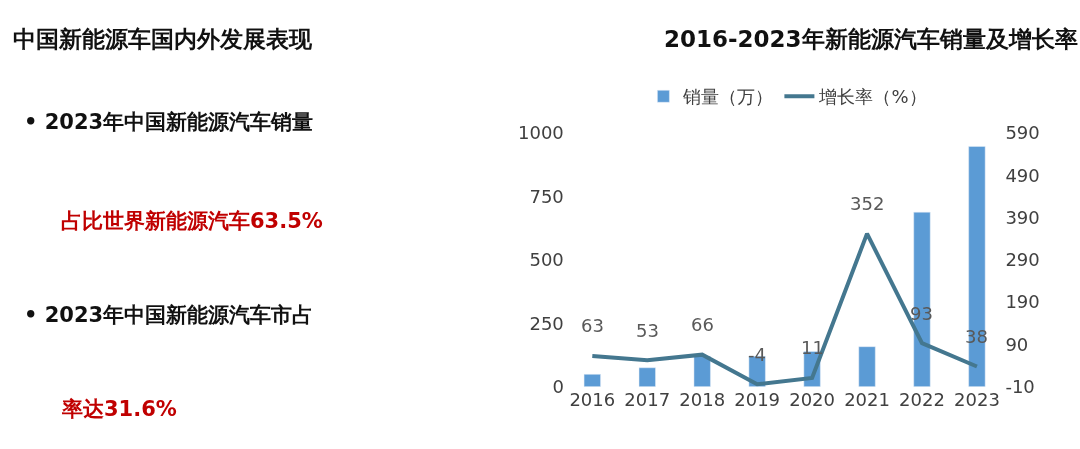 The width and height of the screenshot is (1080, 449). I want to click on y2-tick-label: 90, so click(1017, 344).